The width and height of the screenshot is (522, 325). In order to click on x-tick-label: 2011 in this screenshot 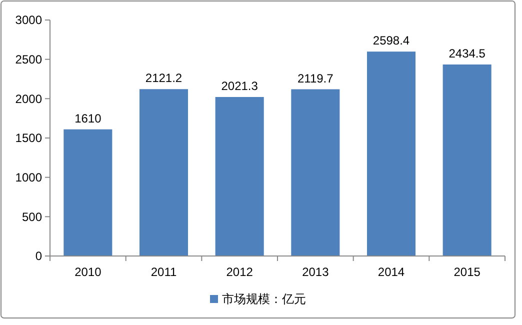, I will do `click(163, 272)`.